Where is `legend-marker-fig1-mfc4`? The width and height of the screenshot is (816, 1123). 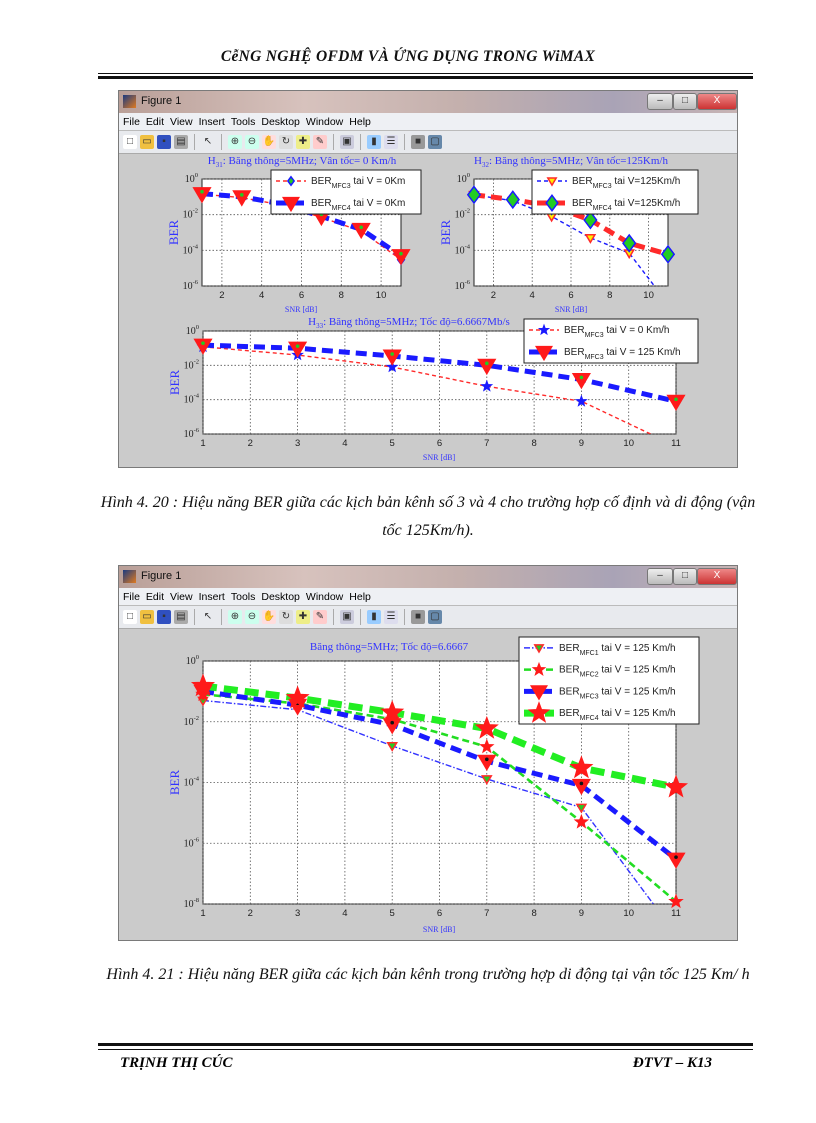 legend-marker-fig1-mfc4 is located at coordinates (552, 203).